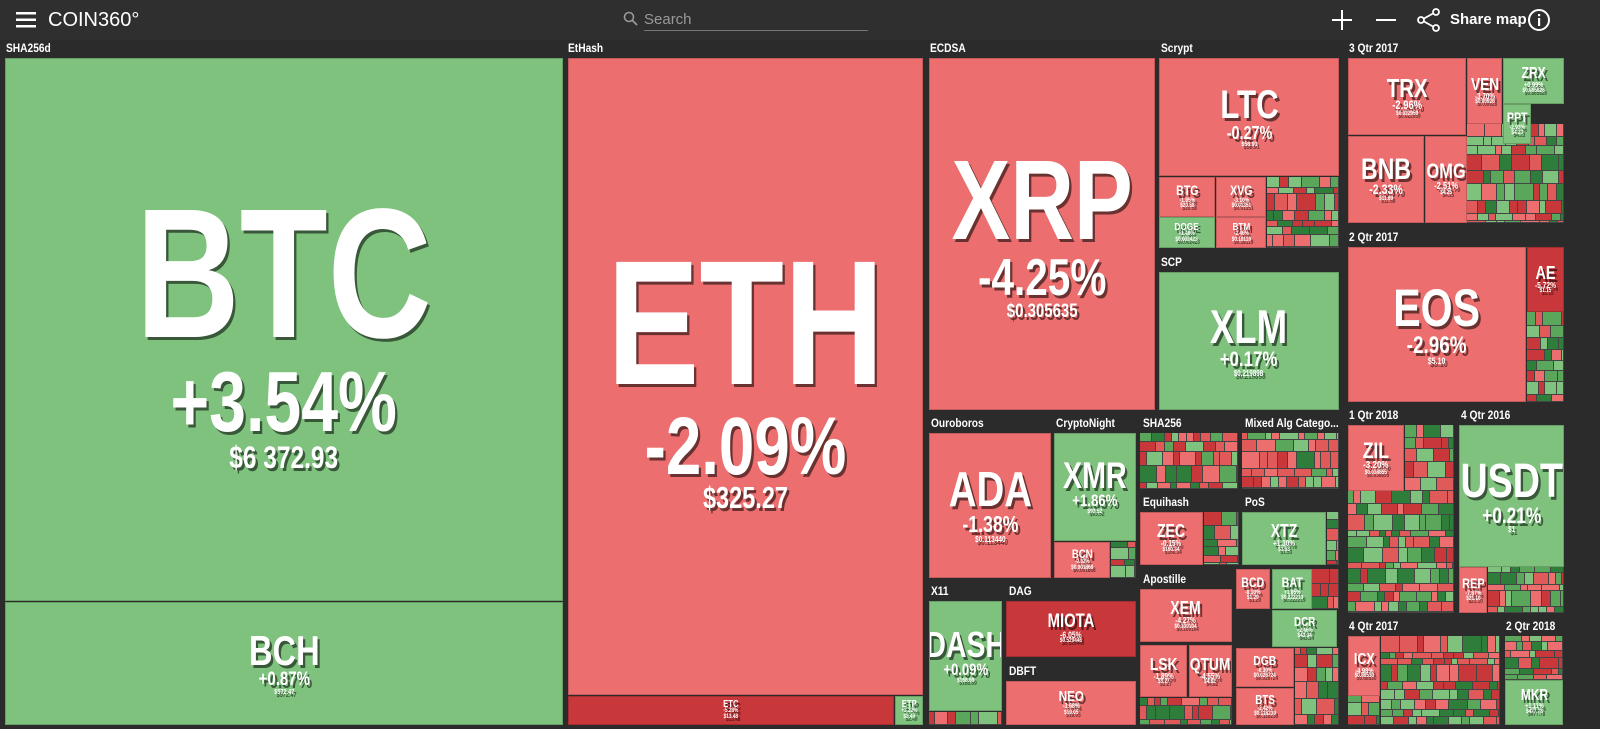 The height and width of the screenshot is (747, 1600). What do you see at coordinates (1249, 117) in the screenshot?
I see `coin-tile: LTC -0.27% $58.91` at bounding box center [1249, 117].